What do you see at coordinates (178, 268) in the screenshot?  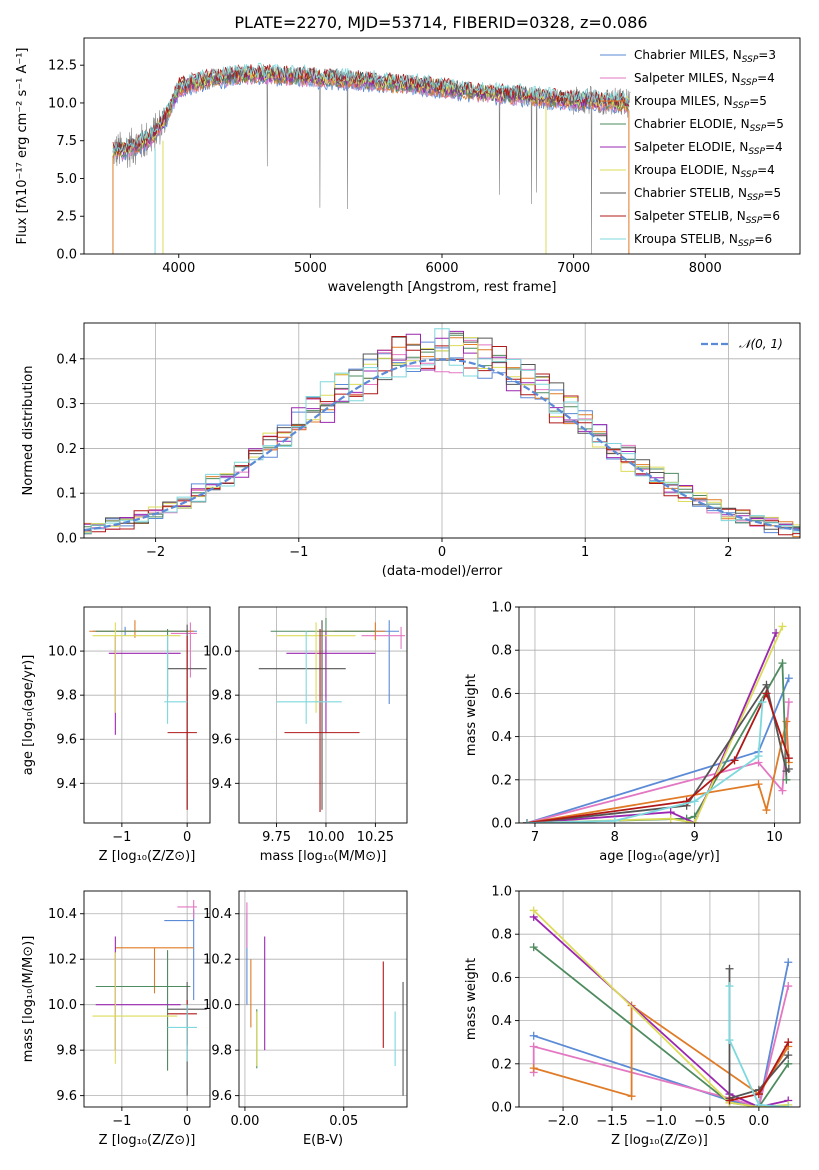 I see `x-tick-label: 4000` at bounding box center [178, 268].